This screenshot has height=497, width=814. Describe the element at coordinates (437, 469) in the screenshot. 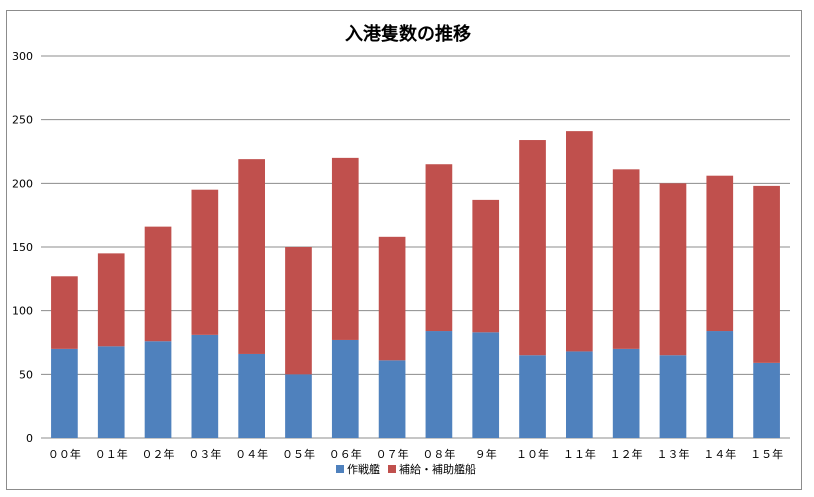

I see `legend-label-1: 補給・補助艦船` at that location.